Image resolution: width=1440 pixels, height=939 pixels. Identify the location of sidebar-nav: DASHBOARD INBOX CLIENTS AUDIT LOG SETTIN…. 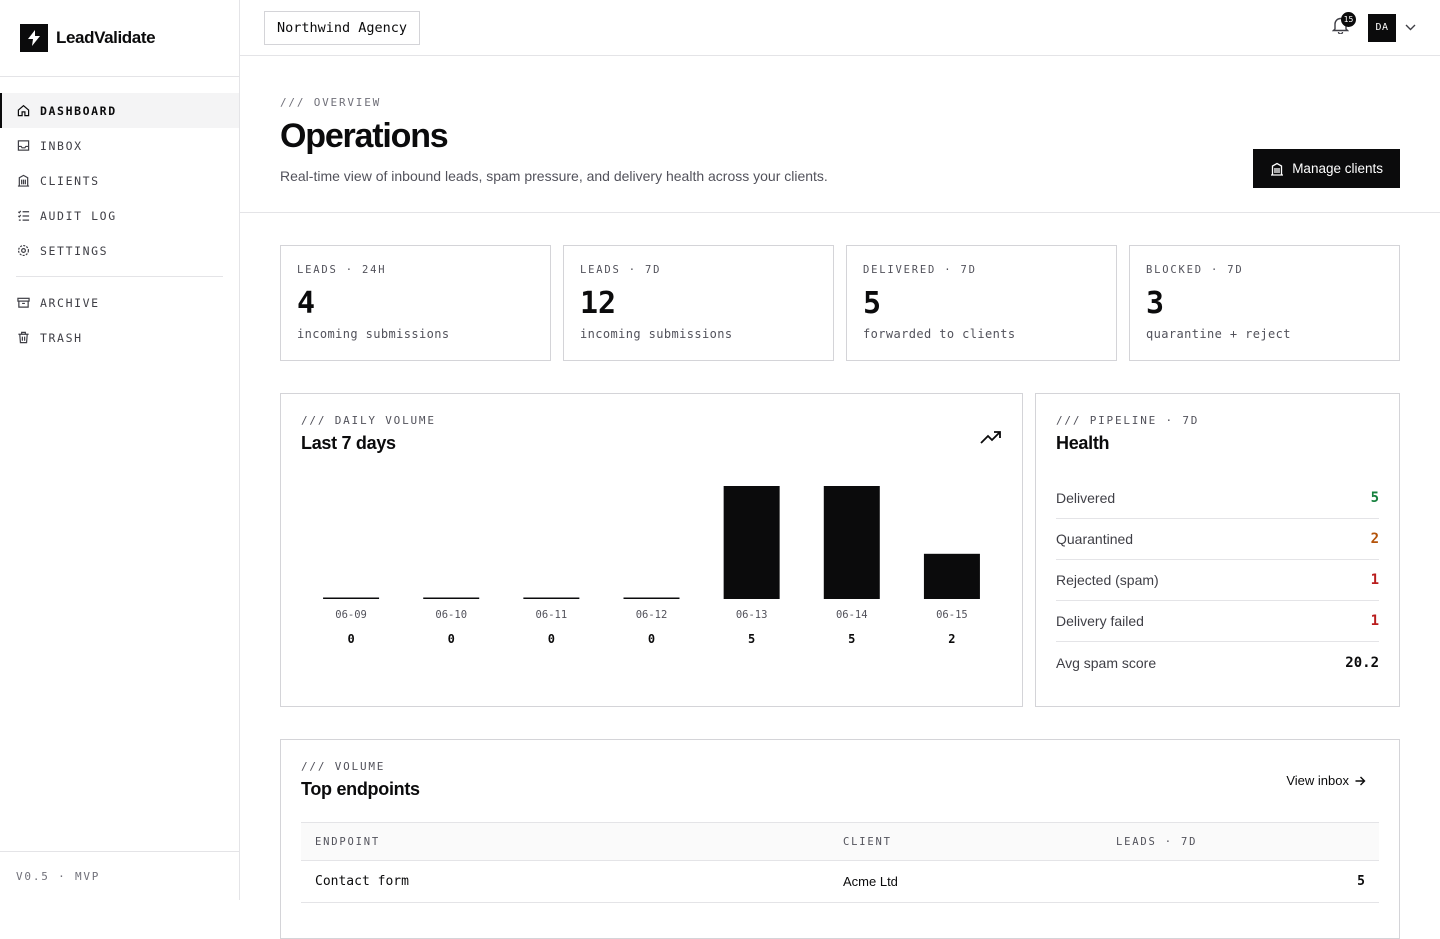
(119, 216).